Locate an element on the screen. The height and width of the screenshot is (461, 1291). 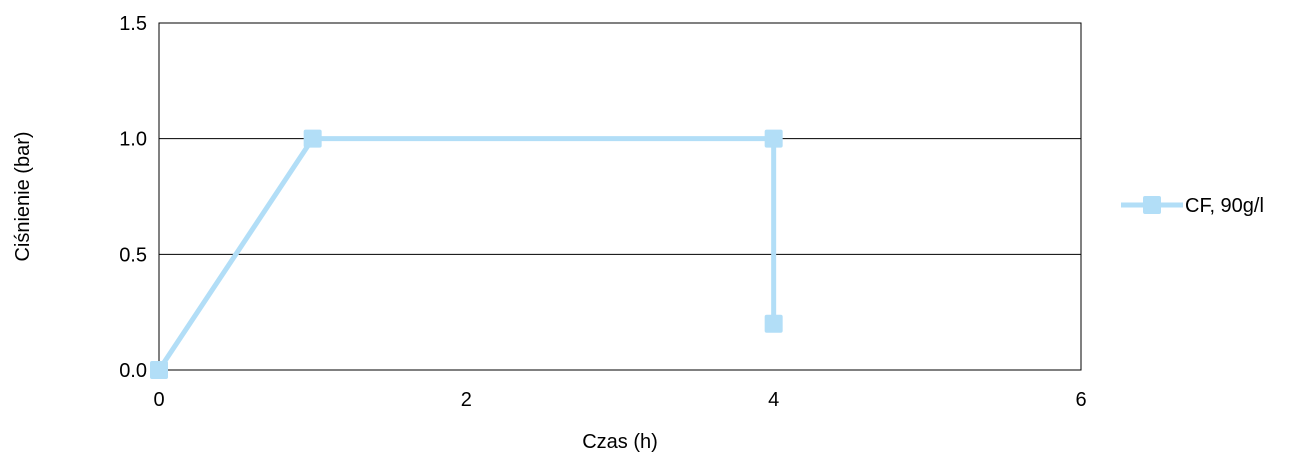
x-axis-title: Czas (h) is located at coordinates (620, 442).